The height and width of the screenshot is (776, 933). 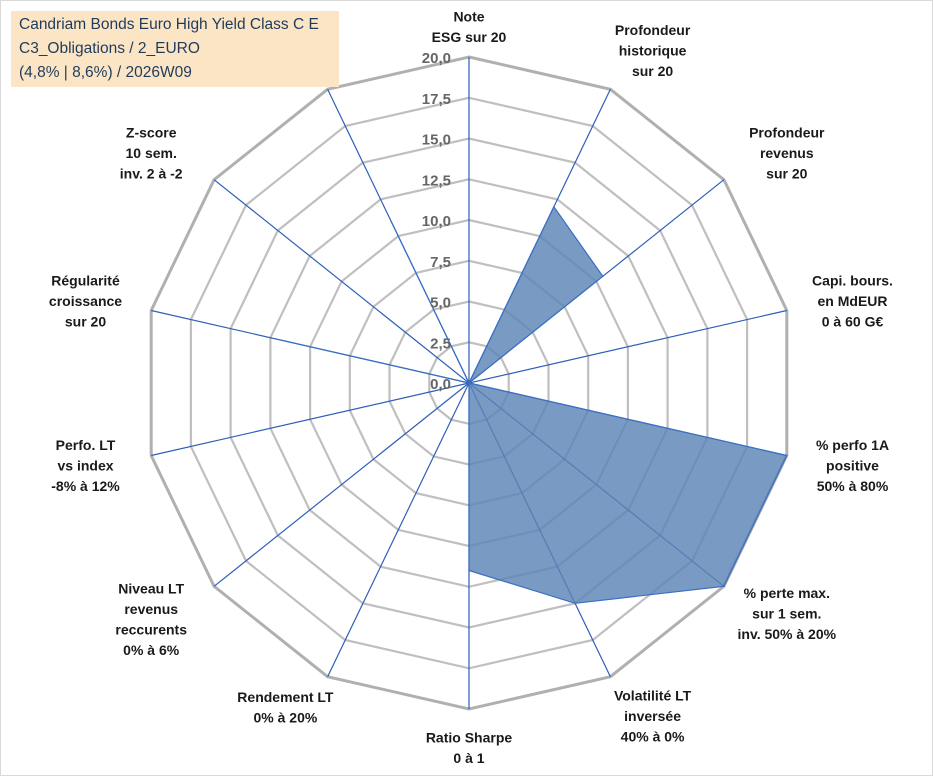 What do you see at coordinates (436, 99) in the screenshot?
I see `tick-label: 17,5` at bounding box center [436, 99].